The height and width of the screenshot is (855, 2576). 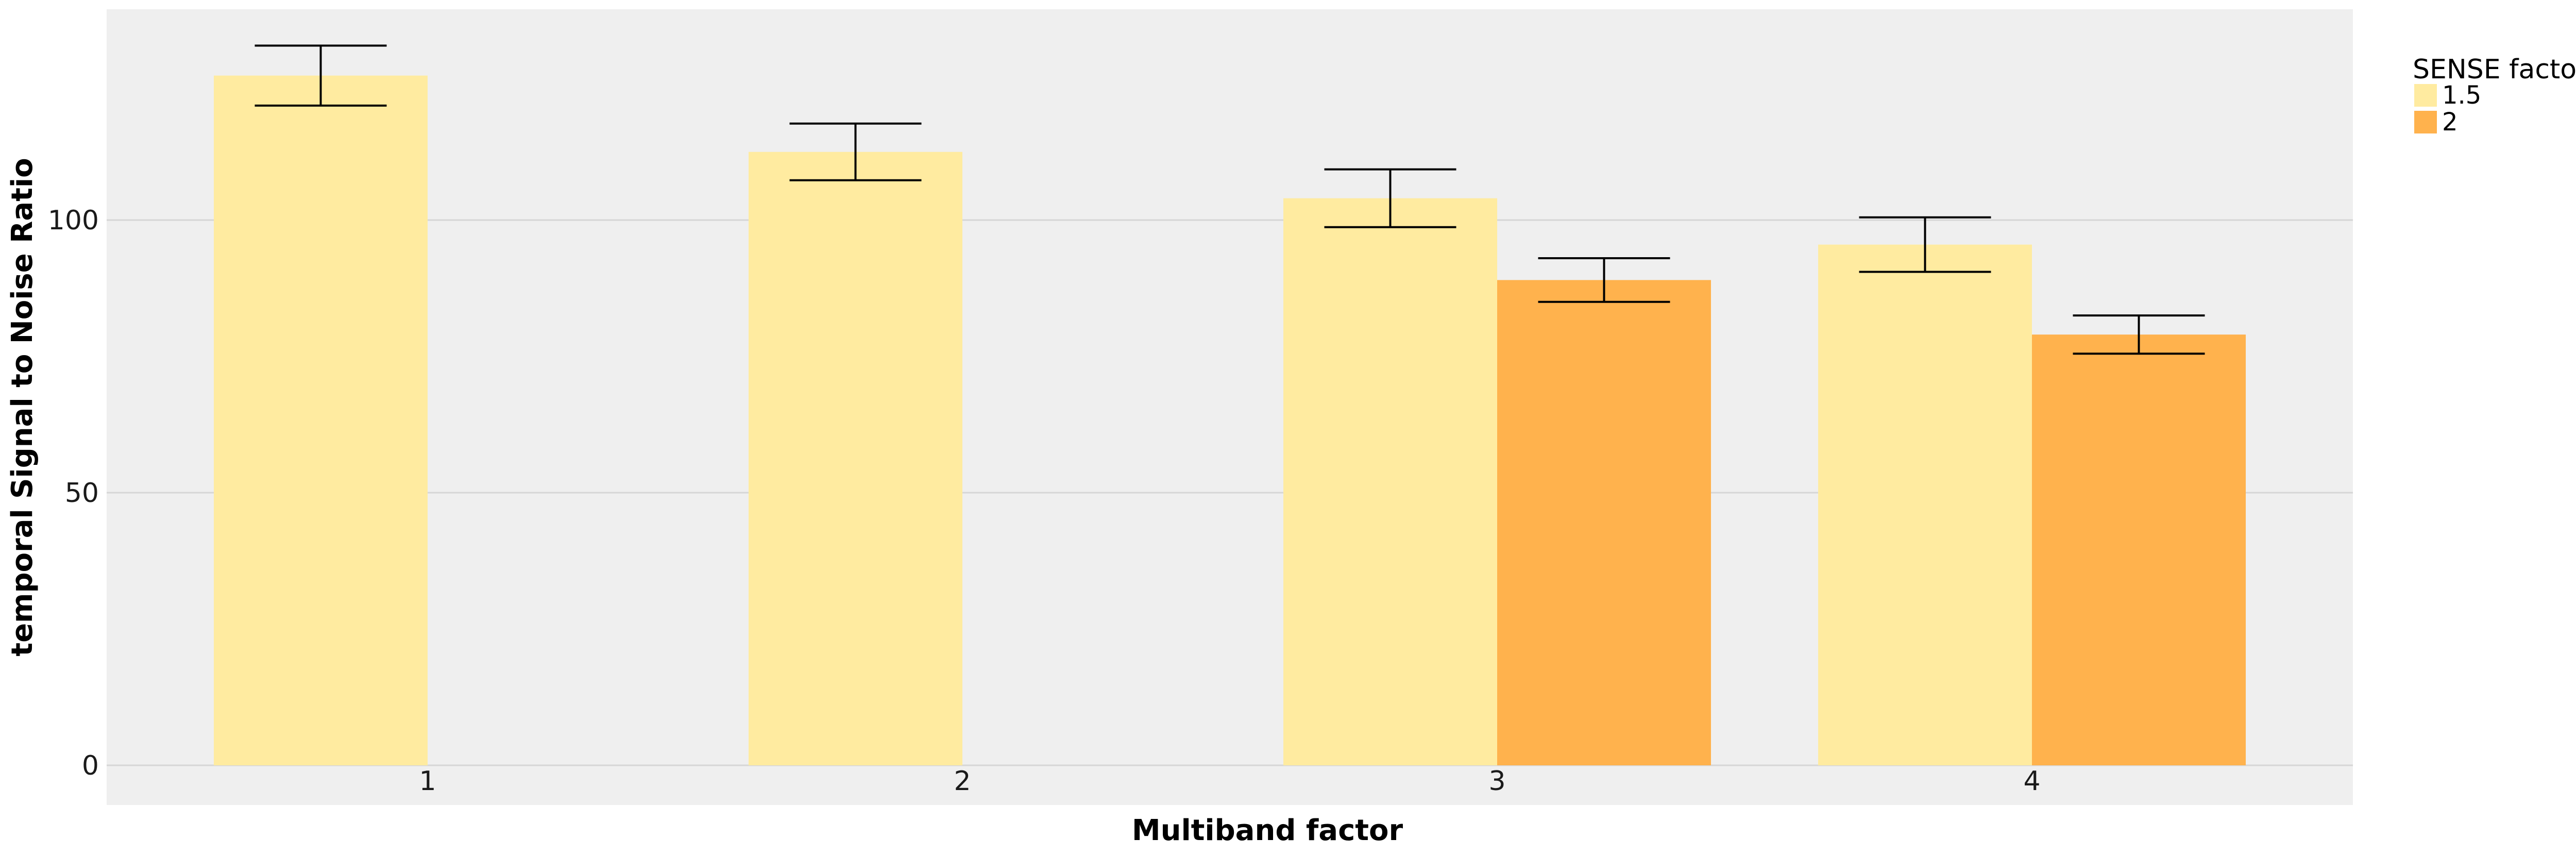 I want to click on y-tick-label: 0, so click(x=90, y=766).